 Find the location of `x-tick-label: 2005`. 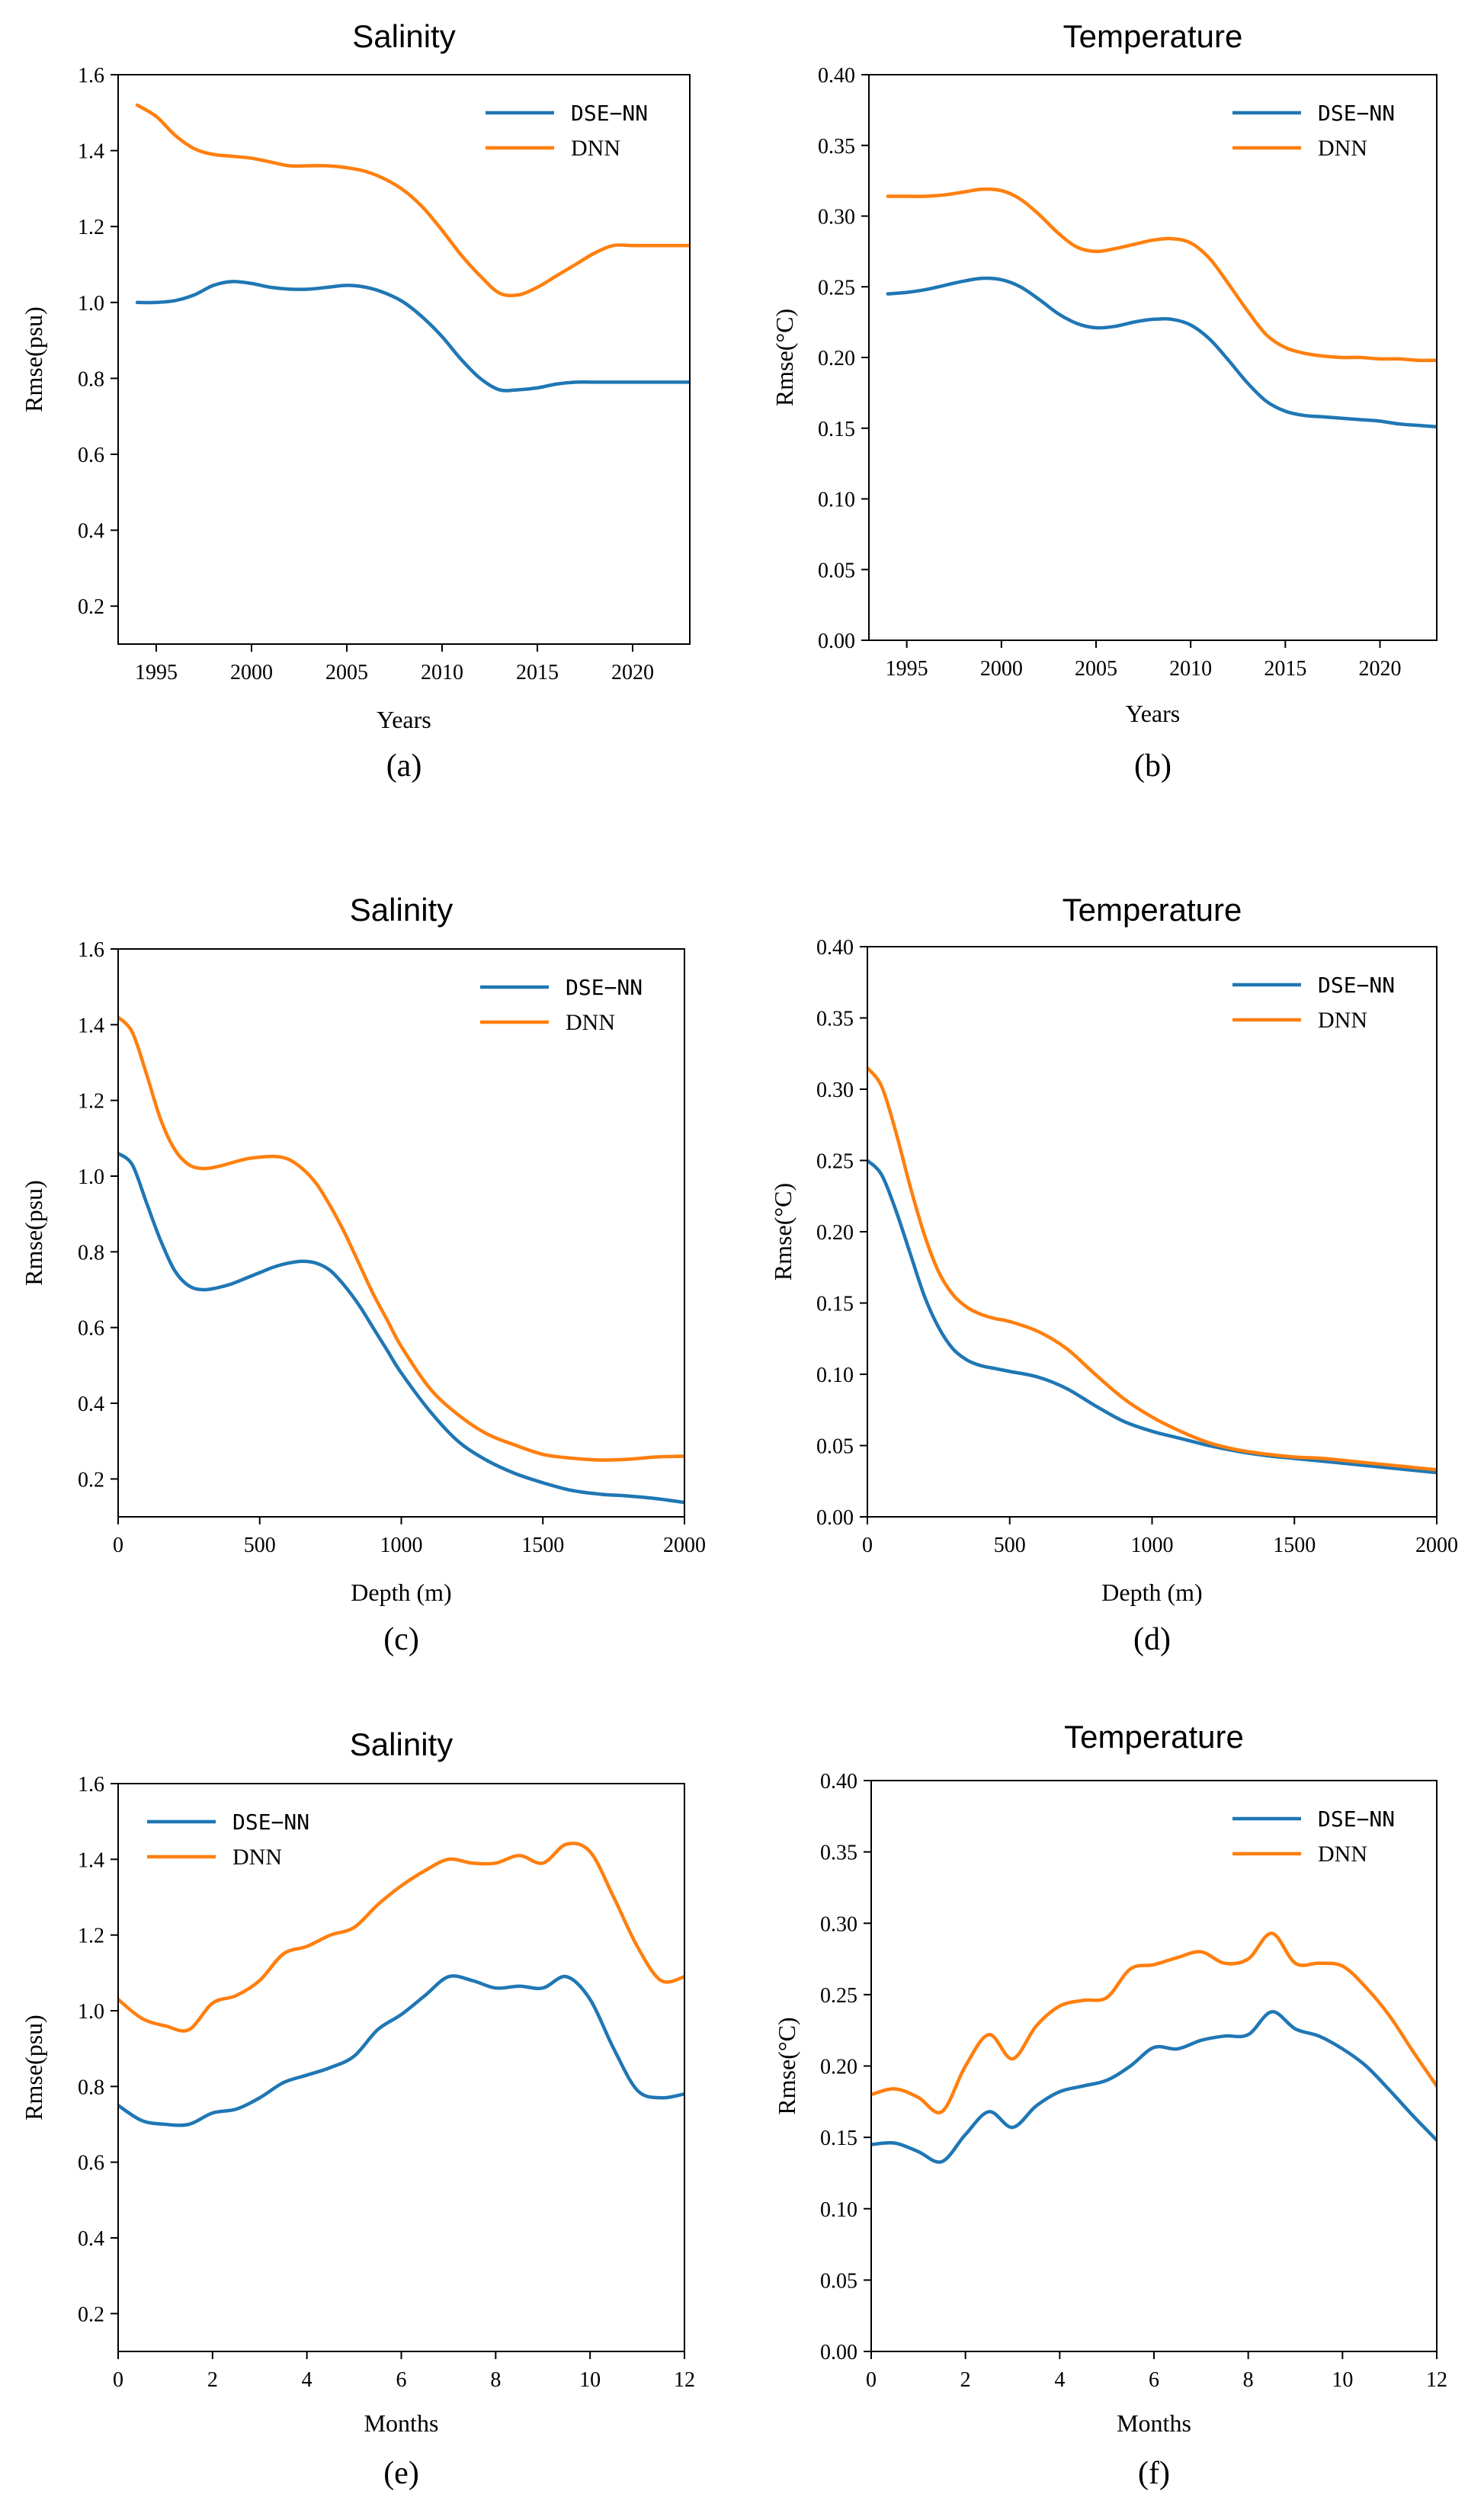

x-tick-label: 2005 is located at coordinates (1096, 669).